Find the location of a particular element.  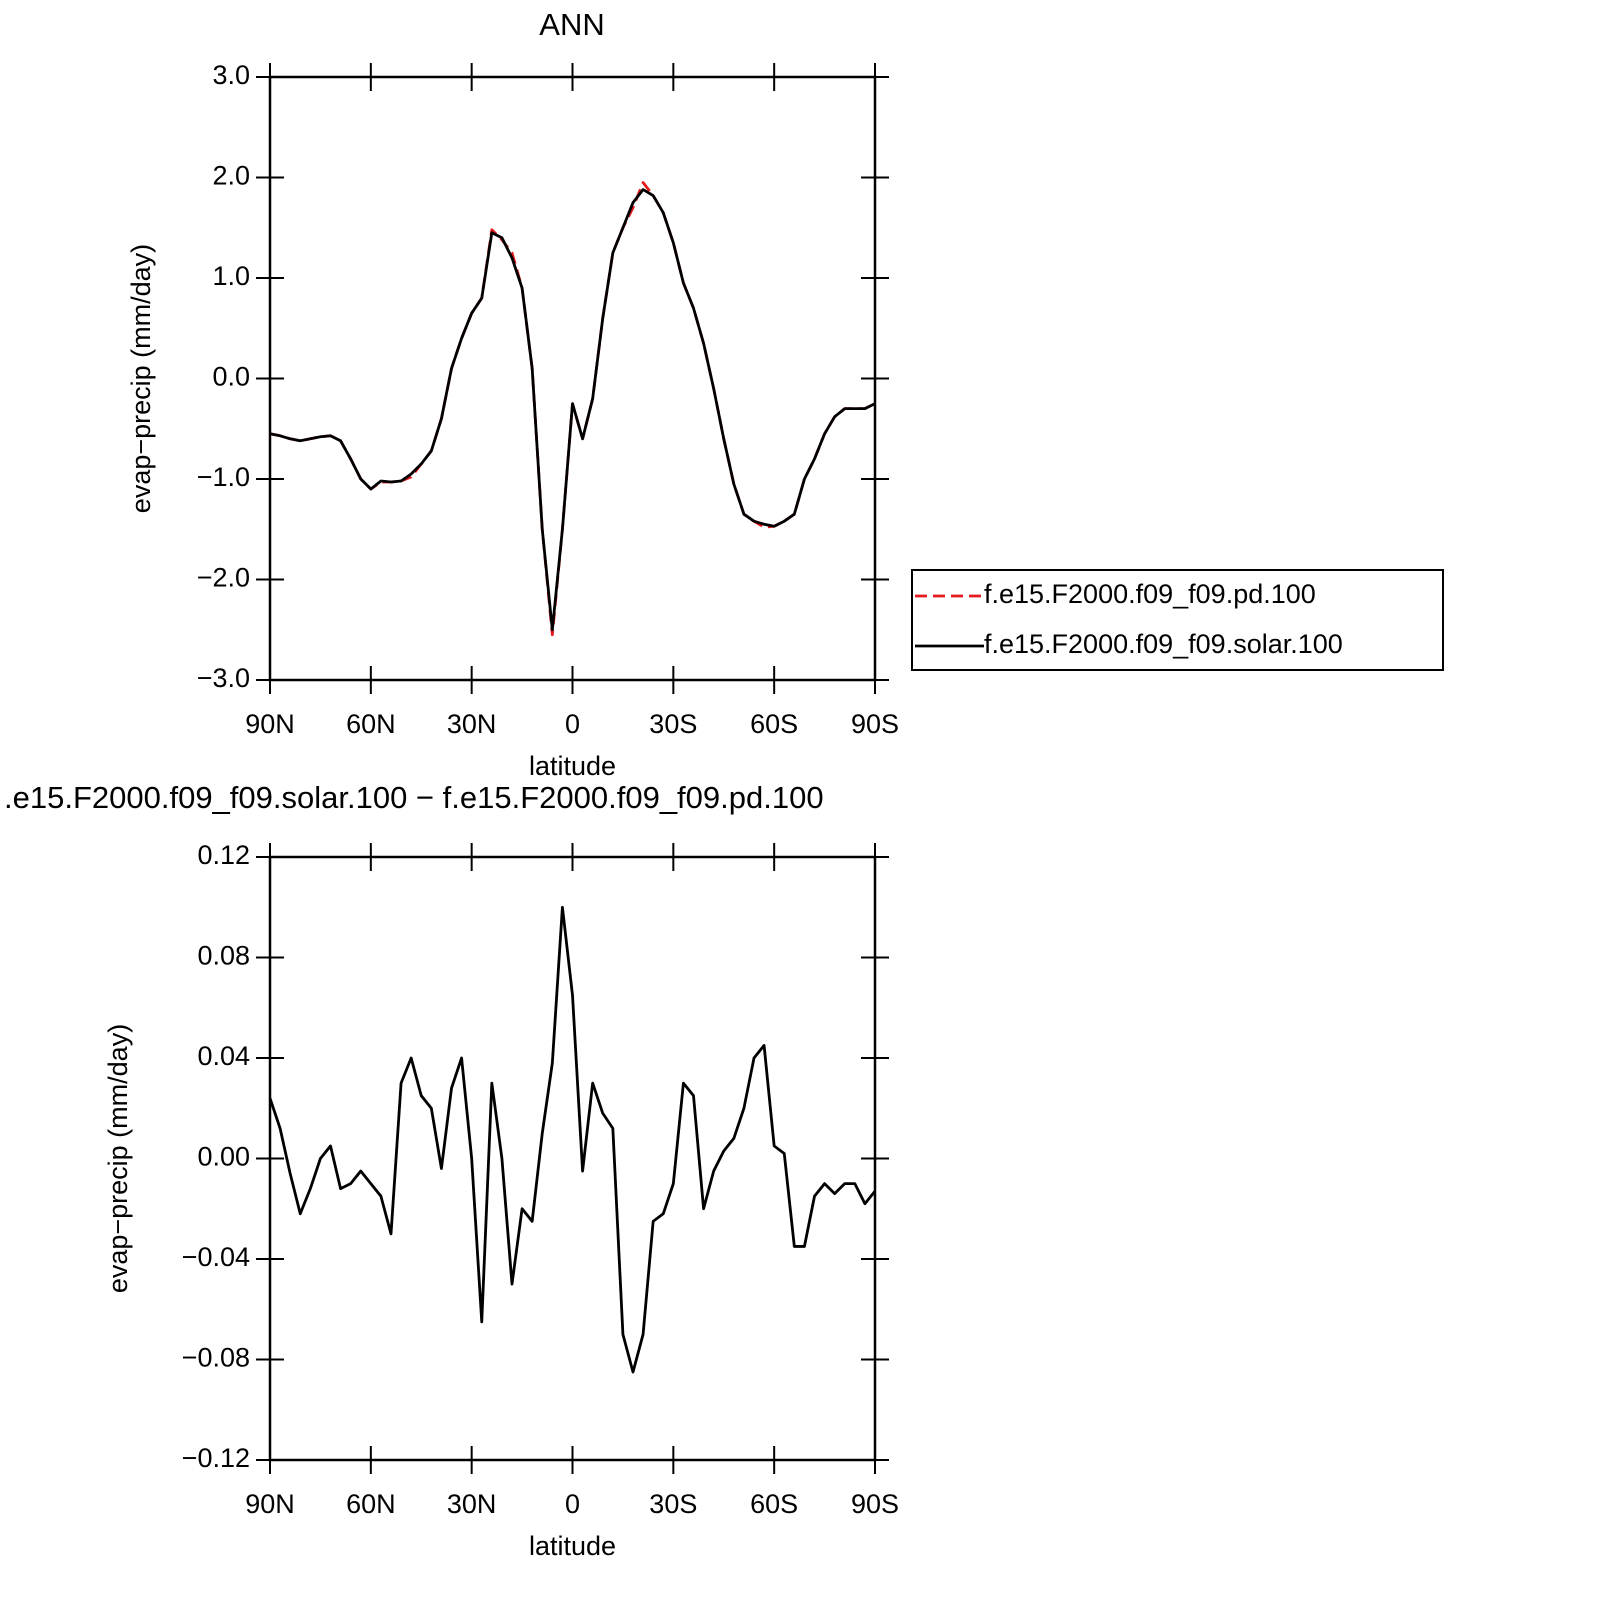

chart-title: ANN is located at coordinates (571, 24).